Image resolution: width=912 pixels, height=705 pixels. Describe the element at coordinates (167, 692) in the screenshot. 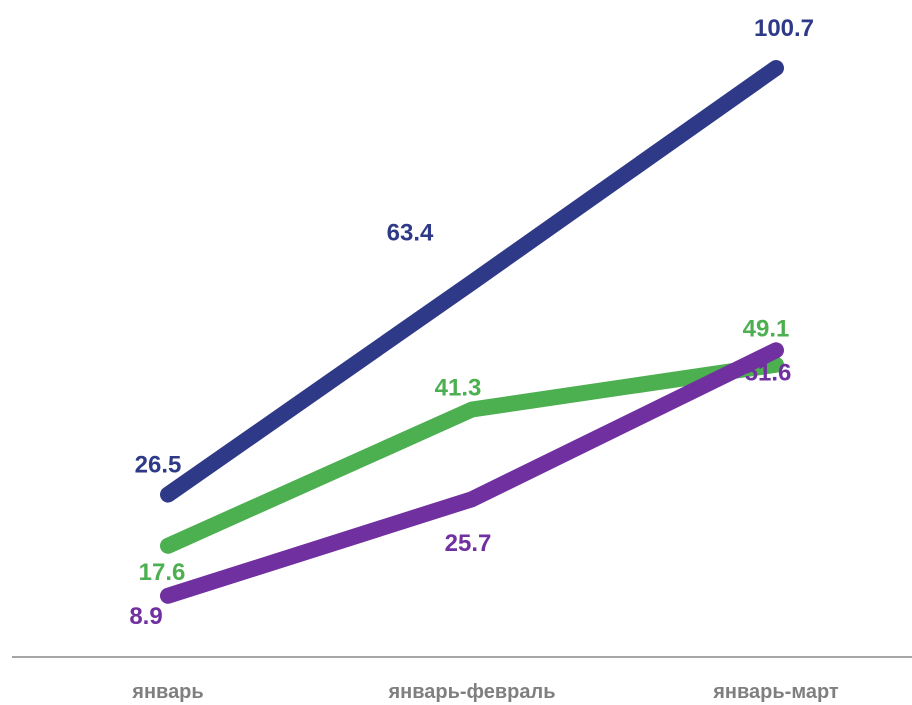

I see `x-tick-label-1: январь` at that location.